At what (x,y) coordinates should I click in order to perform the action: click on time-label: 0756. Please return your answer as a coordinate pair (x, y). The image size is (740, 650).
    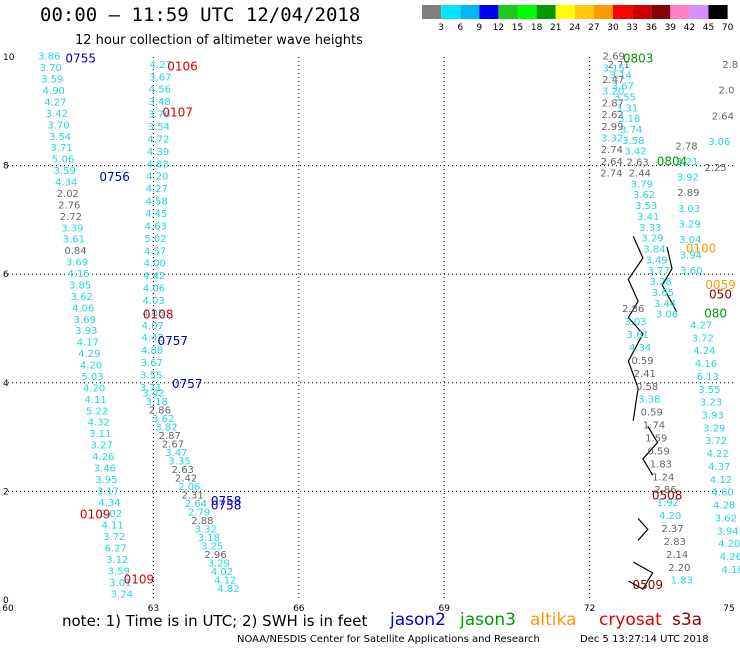
    Looking at the image, I should click on (114, 177).